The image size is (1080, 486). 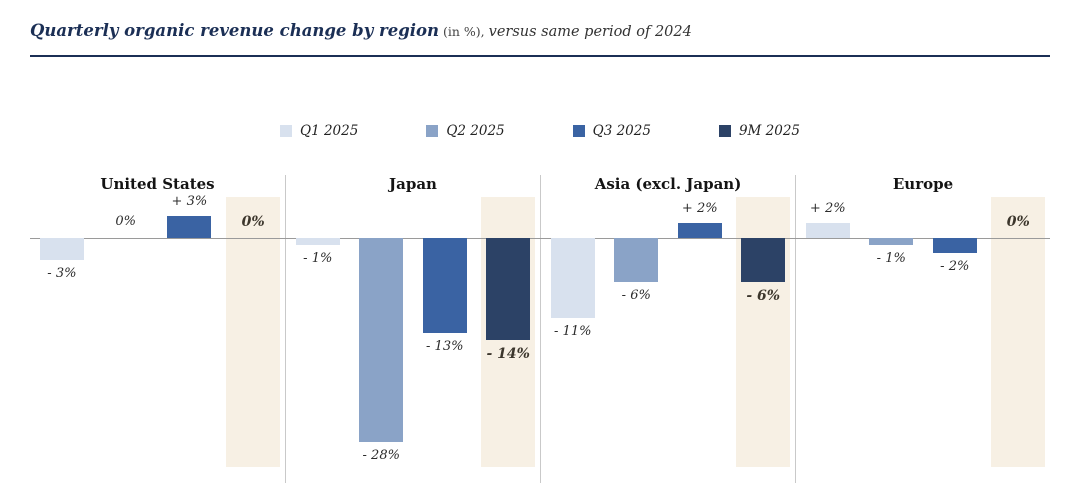 What do you see at coordinates (590, 32) in the screenshot?
I see `title-suffix: versus same period of 2024` at bounding box center [590, 32].